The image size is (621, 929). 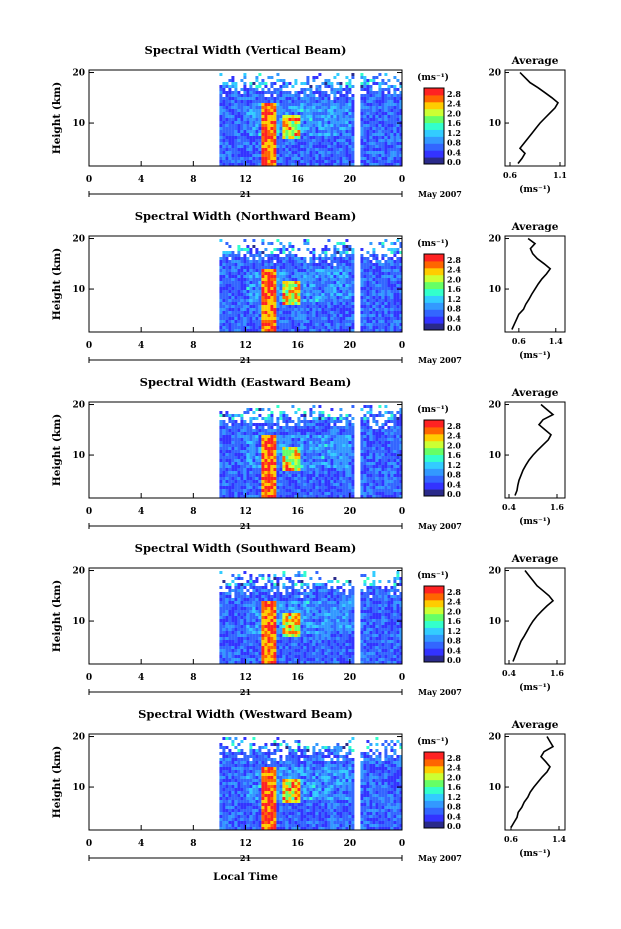 What do you see at coordinates (350, 180) in the screenshot?
I see `x-tick-label: 20` at bounding box center [350, 180].